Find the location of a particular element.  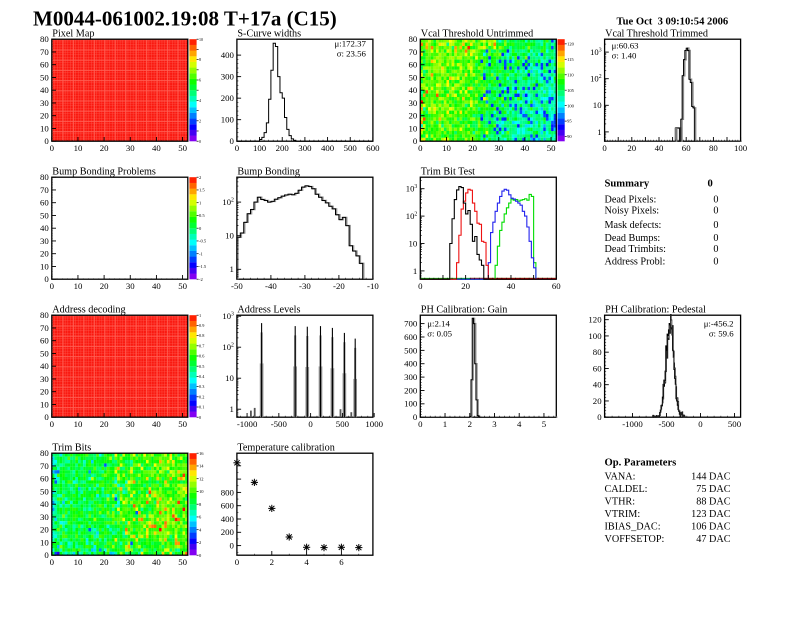

svg-text: μ:2.14 is located at coordinates (438, 323).